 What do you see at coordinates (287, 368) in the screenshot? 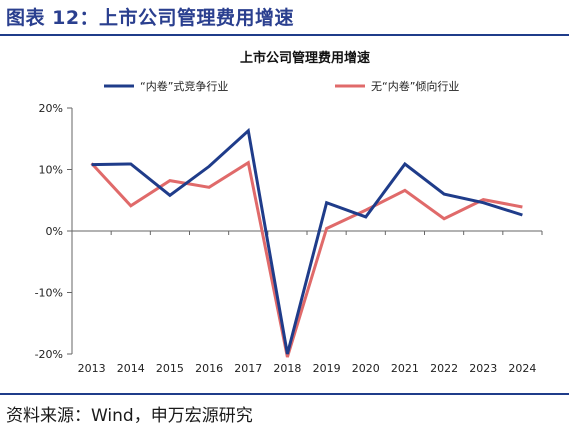
I see `x-tick-label: 2018` at bounding box center [287, 368].